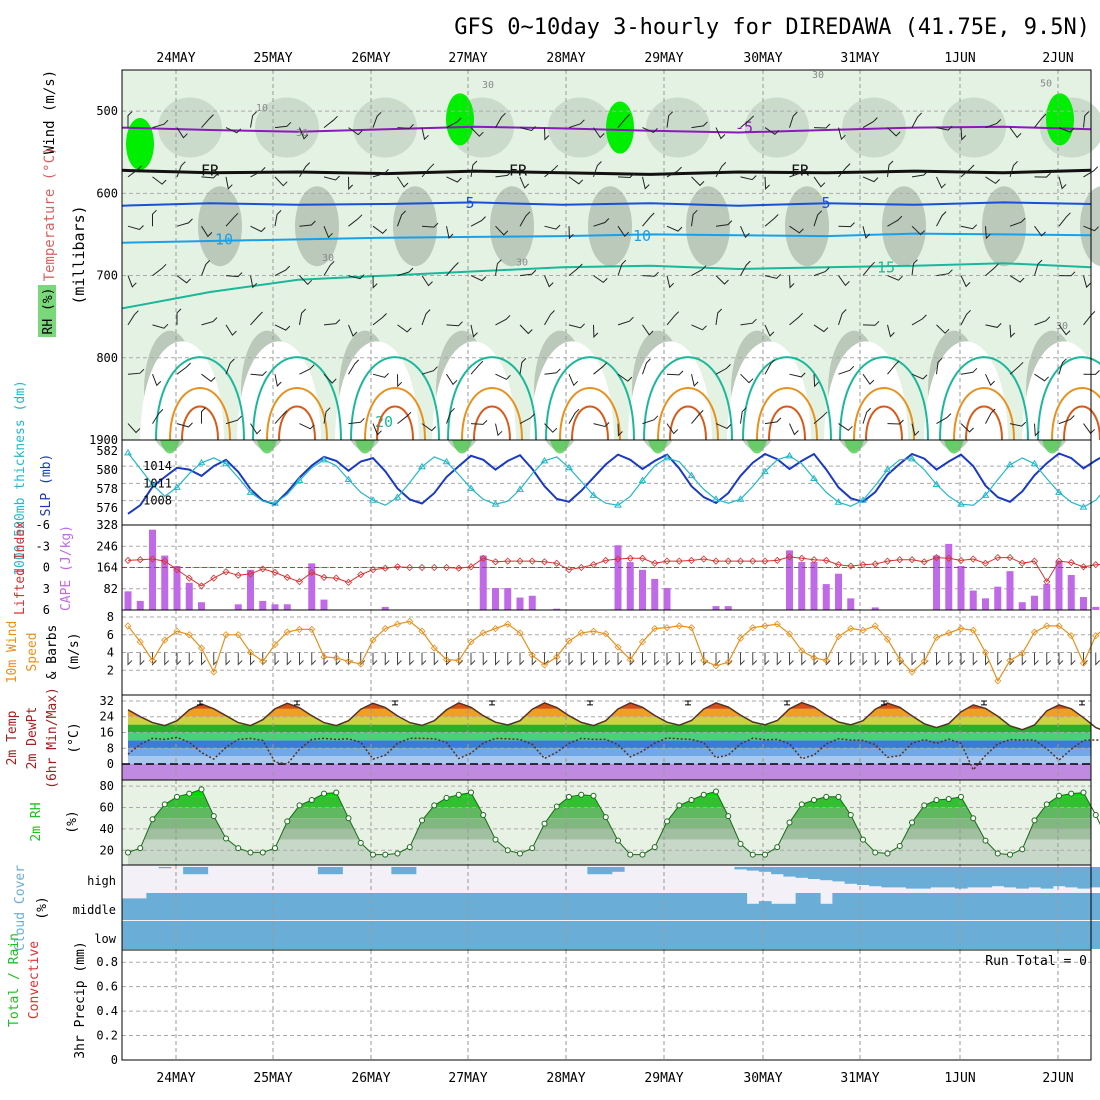  Describe the element at coordinates (48, 311) in the screenshot. I see `rh-legend-label: RH (%)` at that location.